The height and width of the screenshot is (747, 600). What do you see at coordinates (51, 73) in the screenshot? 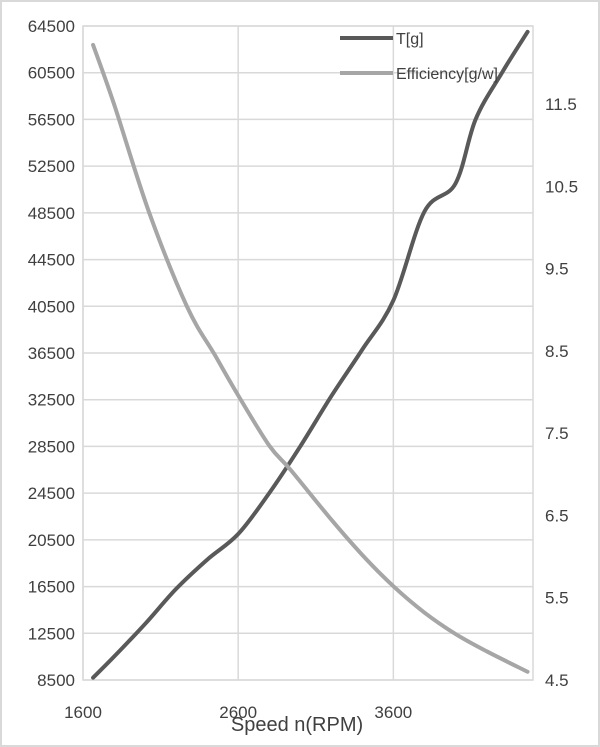
I see `y-tick-label: 60500` at bounding box center [51, 73].